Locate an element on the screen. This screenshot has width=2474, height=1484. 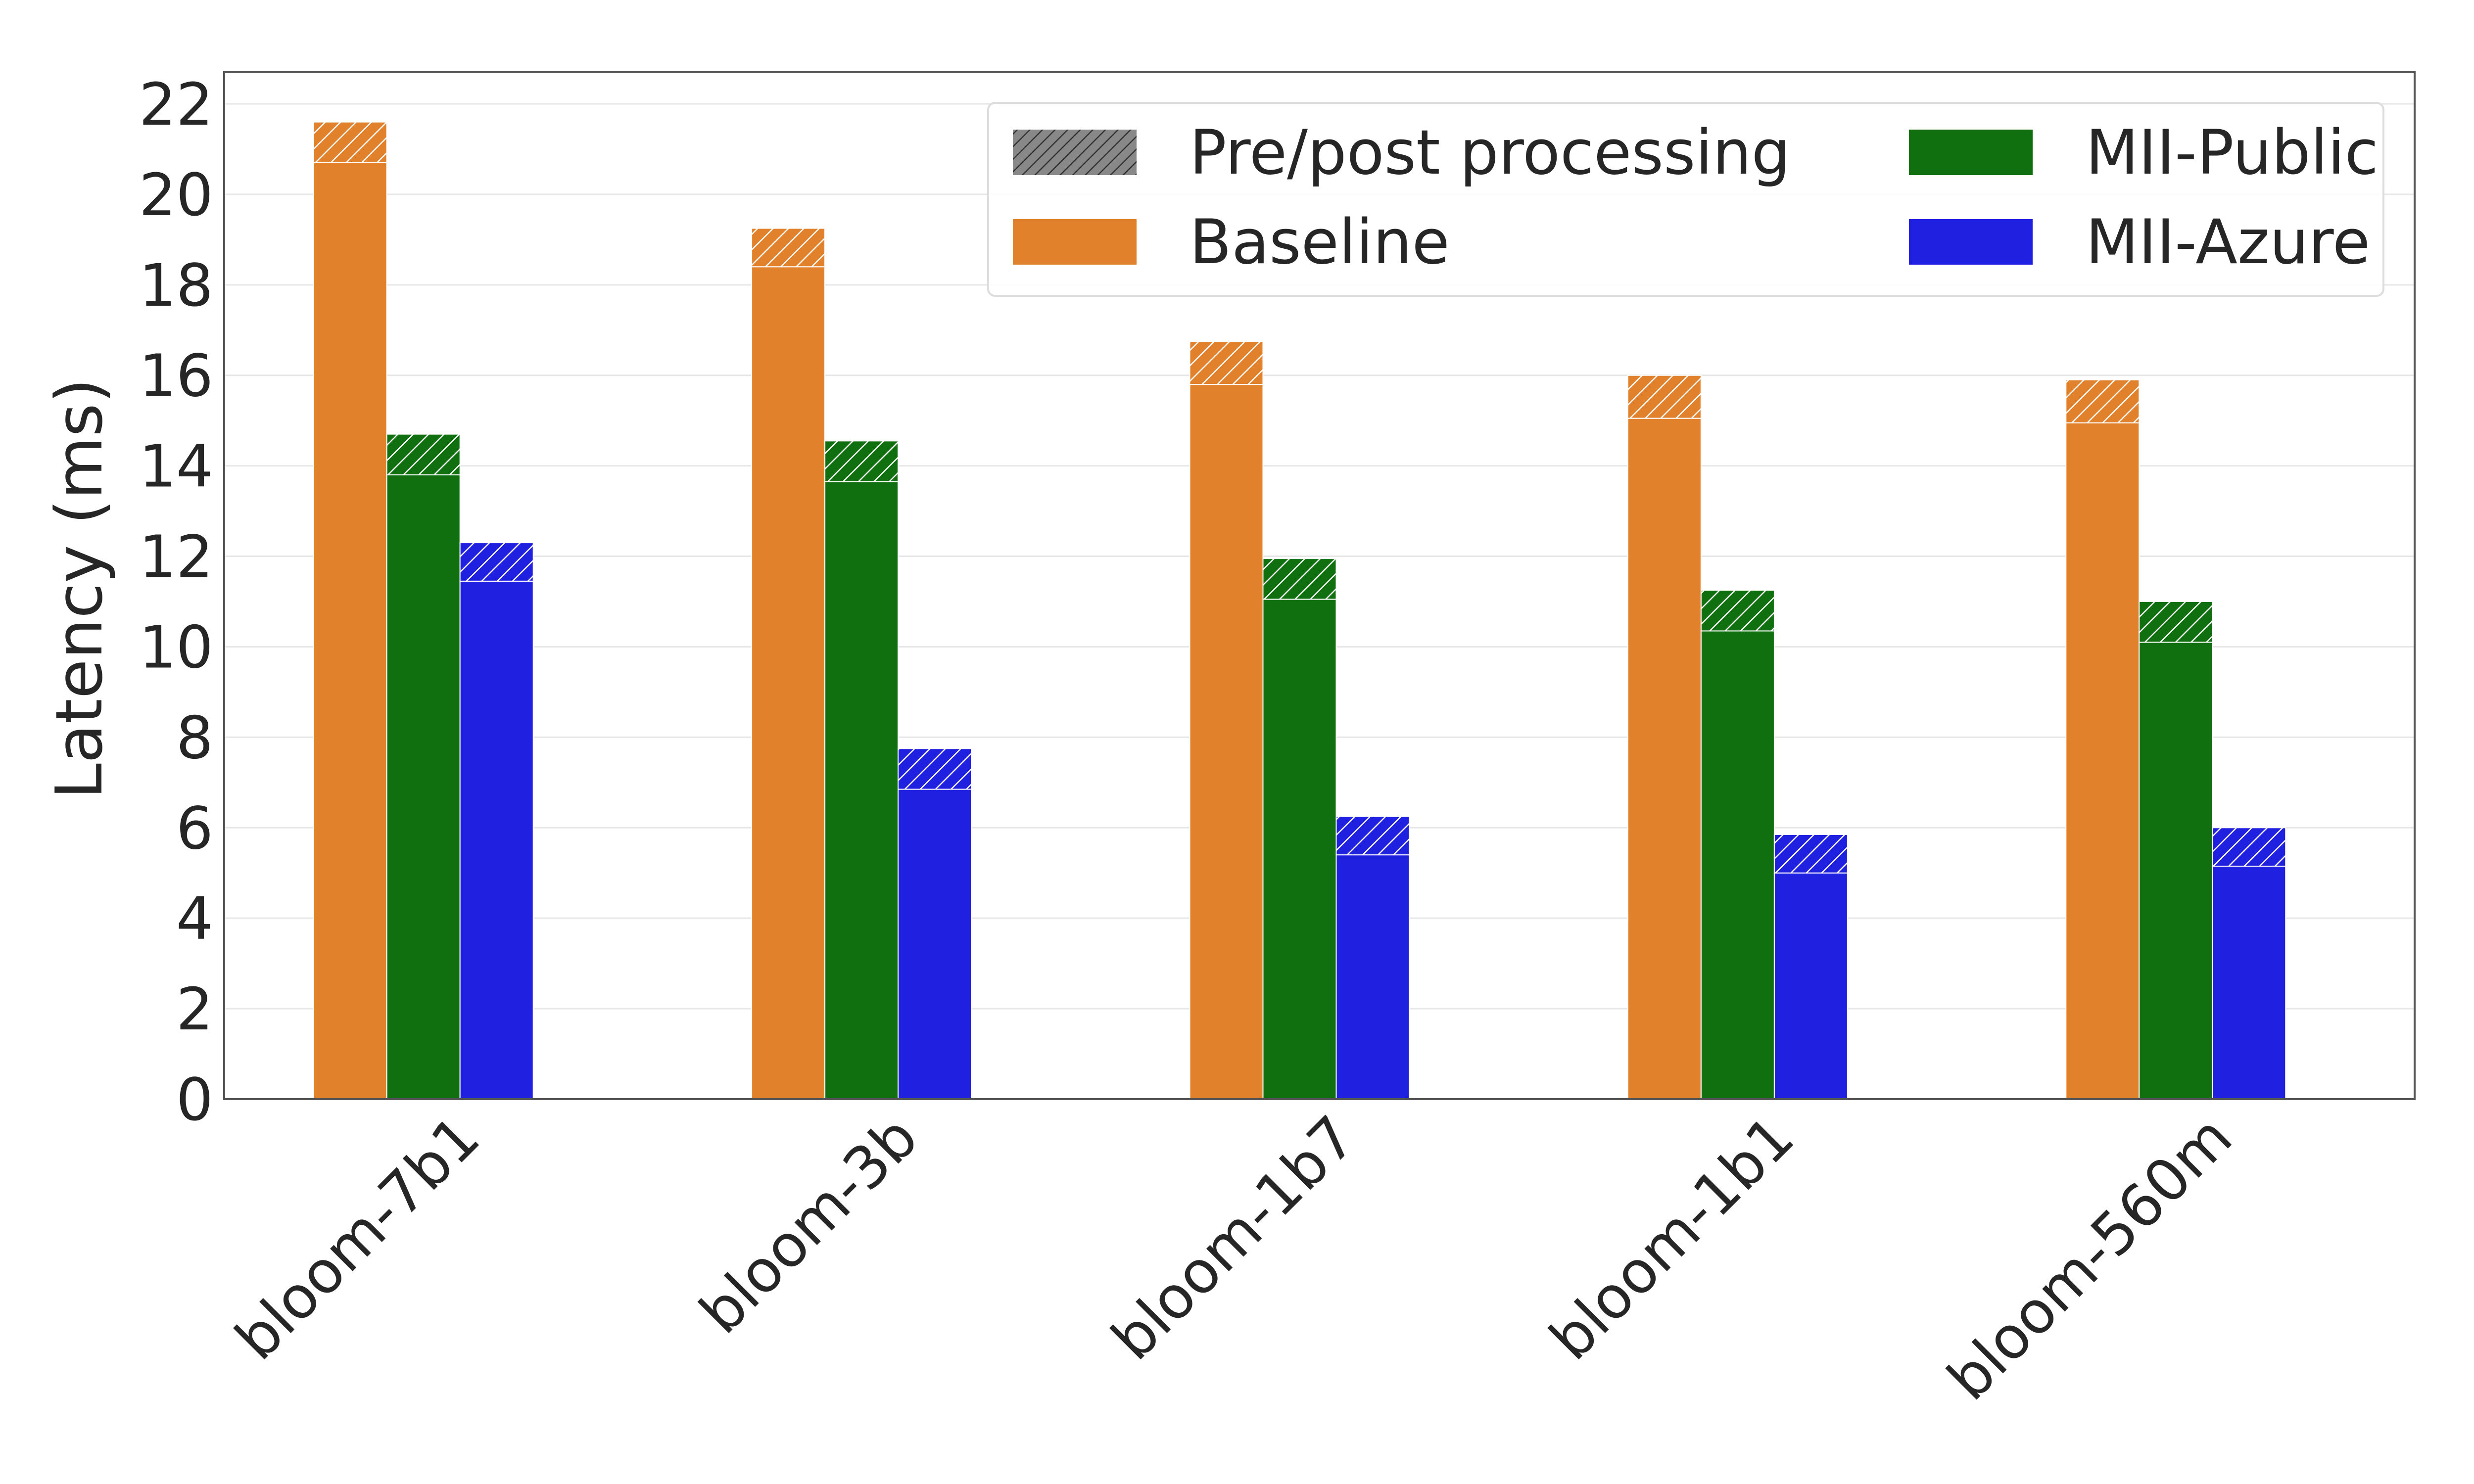
legend-label-mii-public: MII-Public is located at coordinates (2233, 152).